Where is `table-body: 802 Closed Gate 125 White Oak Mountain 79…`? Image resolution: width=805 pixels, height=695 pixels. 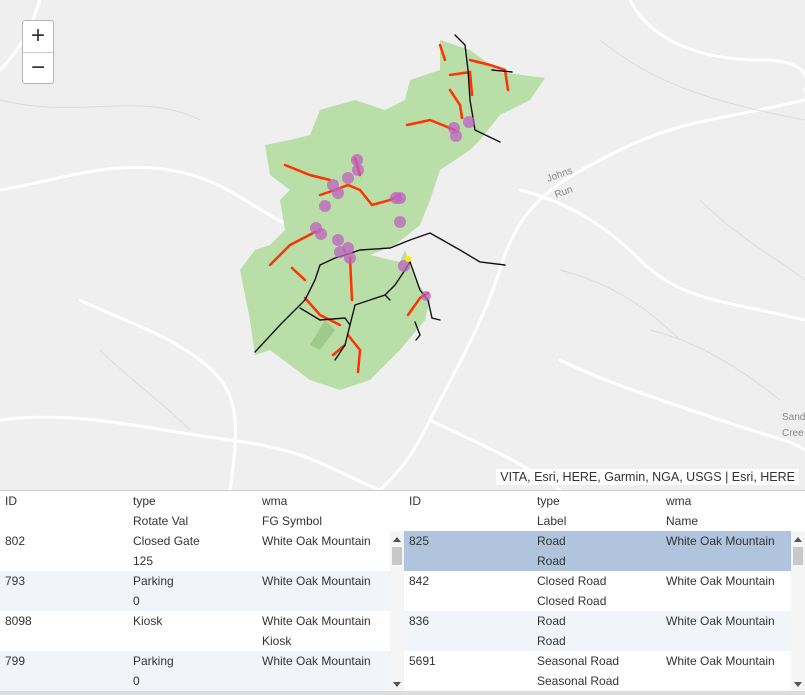 table-body: 802 Closed Gate 125 White Oak Mountain 79… is located at coordinates (202, 613).